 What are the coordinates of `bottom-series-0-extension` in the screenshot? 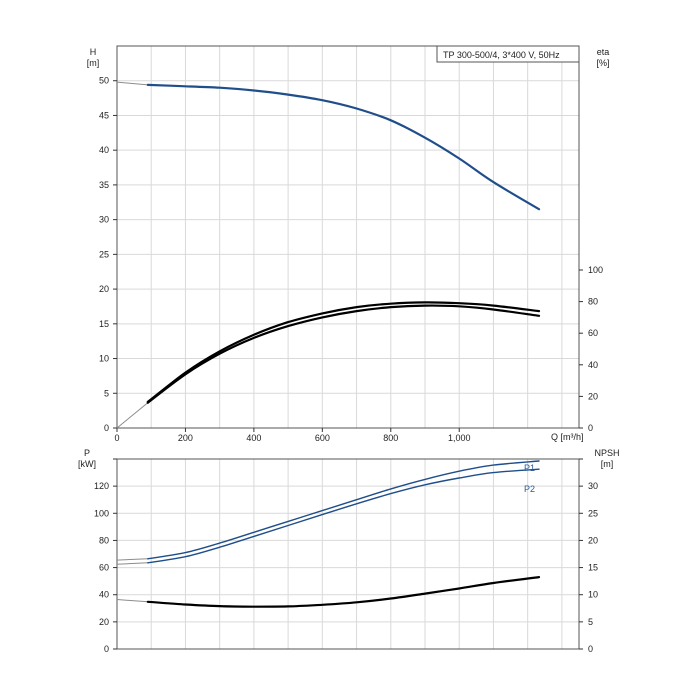 It's located at (132, 559).